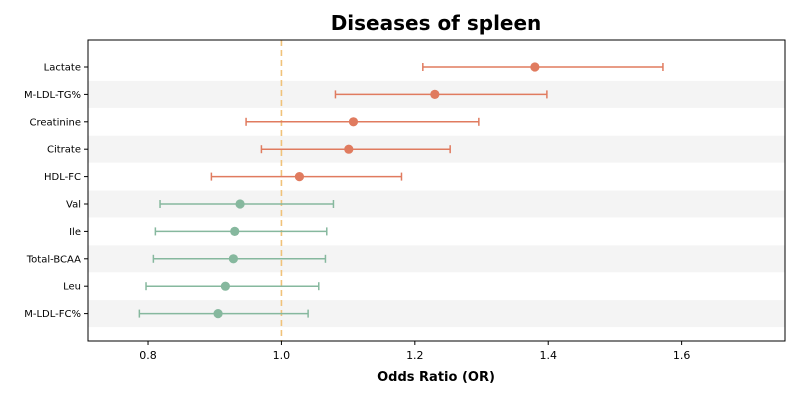 Image resolution: width=800 pixels, height=400 pixels. I want to click on x-tick-label: 1.2, so click(415, 355).